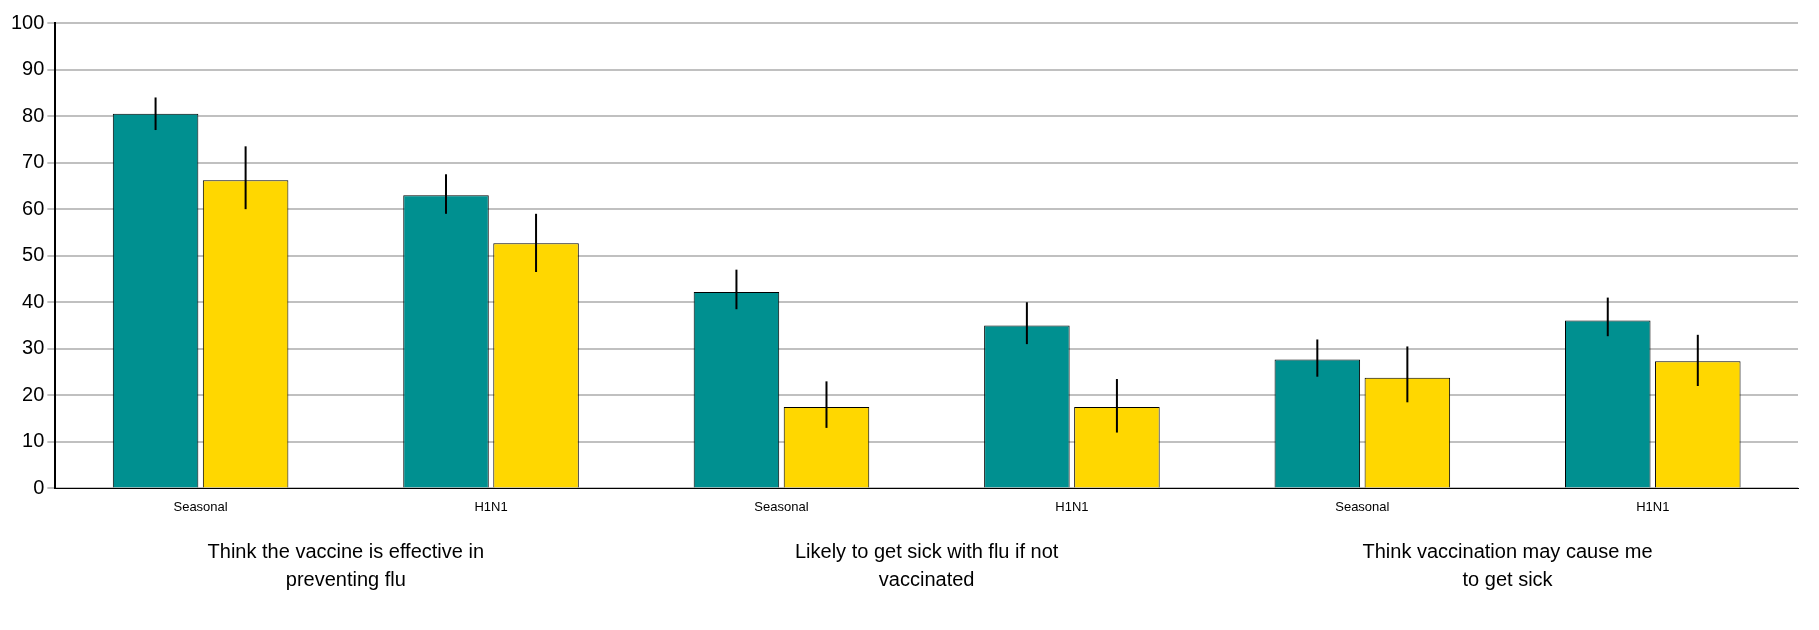 The image size is (1819, 630). I want to click on y-tick-label: 10, so click(33, 440).